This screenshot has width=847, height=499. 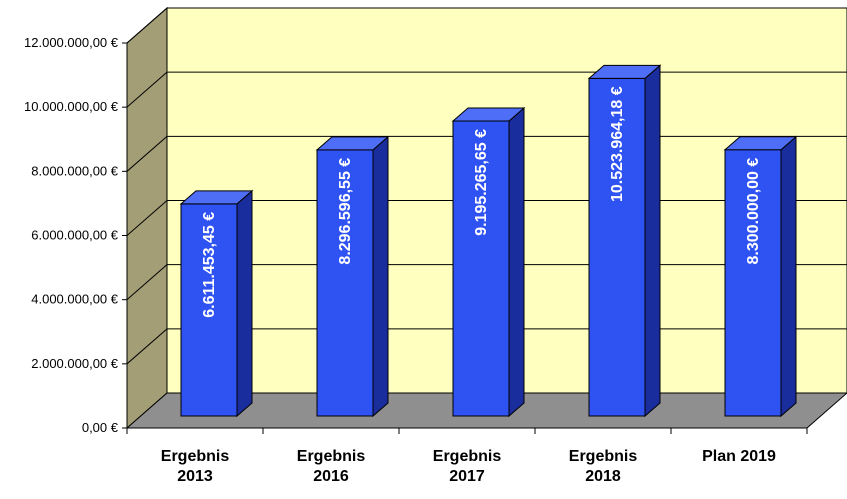 I want to click on y-tick-label: 4.000.000,00 €, so click(x=75, y=299).